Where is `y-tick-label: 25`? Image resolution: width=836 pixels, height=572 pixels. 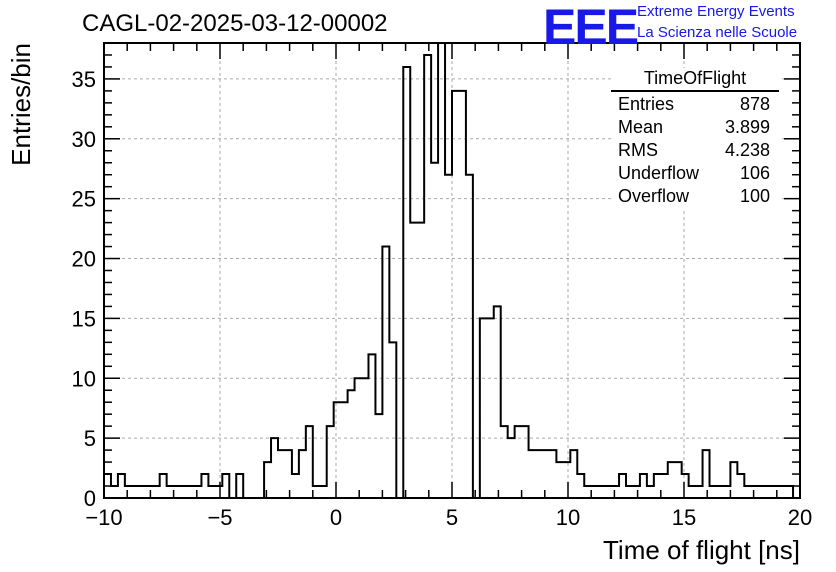 y-tick-label: 25 is located at coordinates (84, 199).